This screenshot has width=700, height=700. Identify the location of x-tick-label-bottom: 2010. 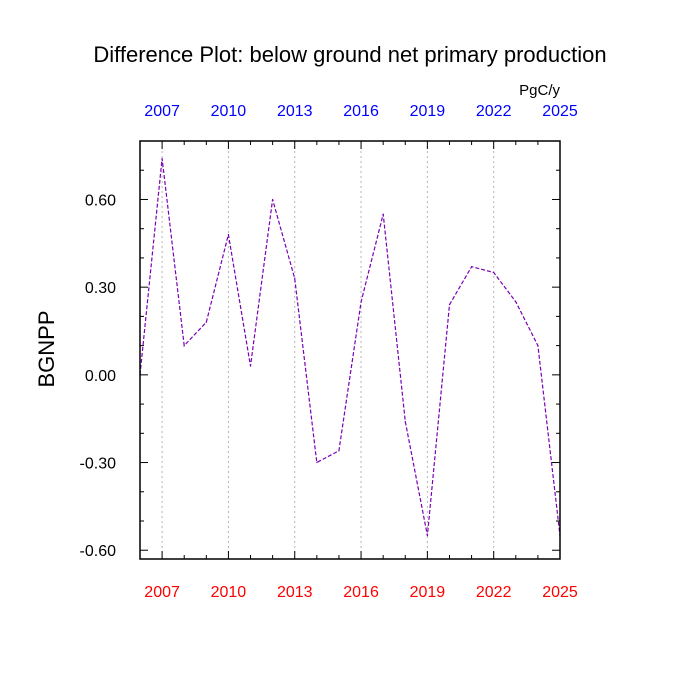
(229, 592).